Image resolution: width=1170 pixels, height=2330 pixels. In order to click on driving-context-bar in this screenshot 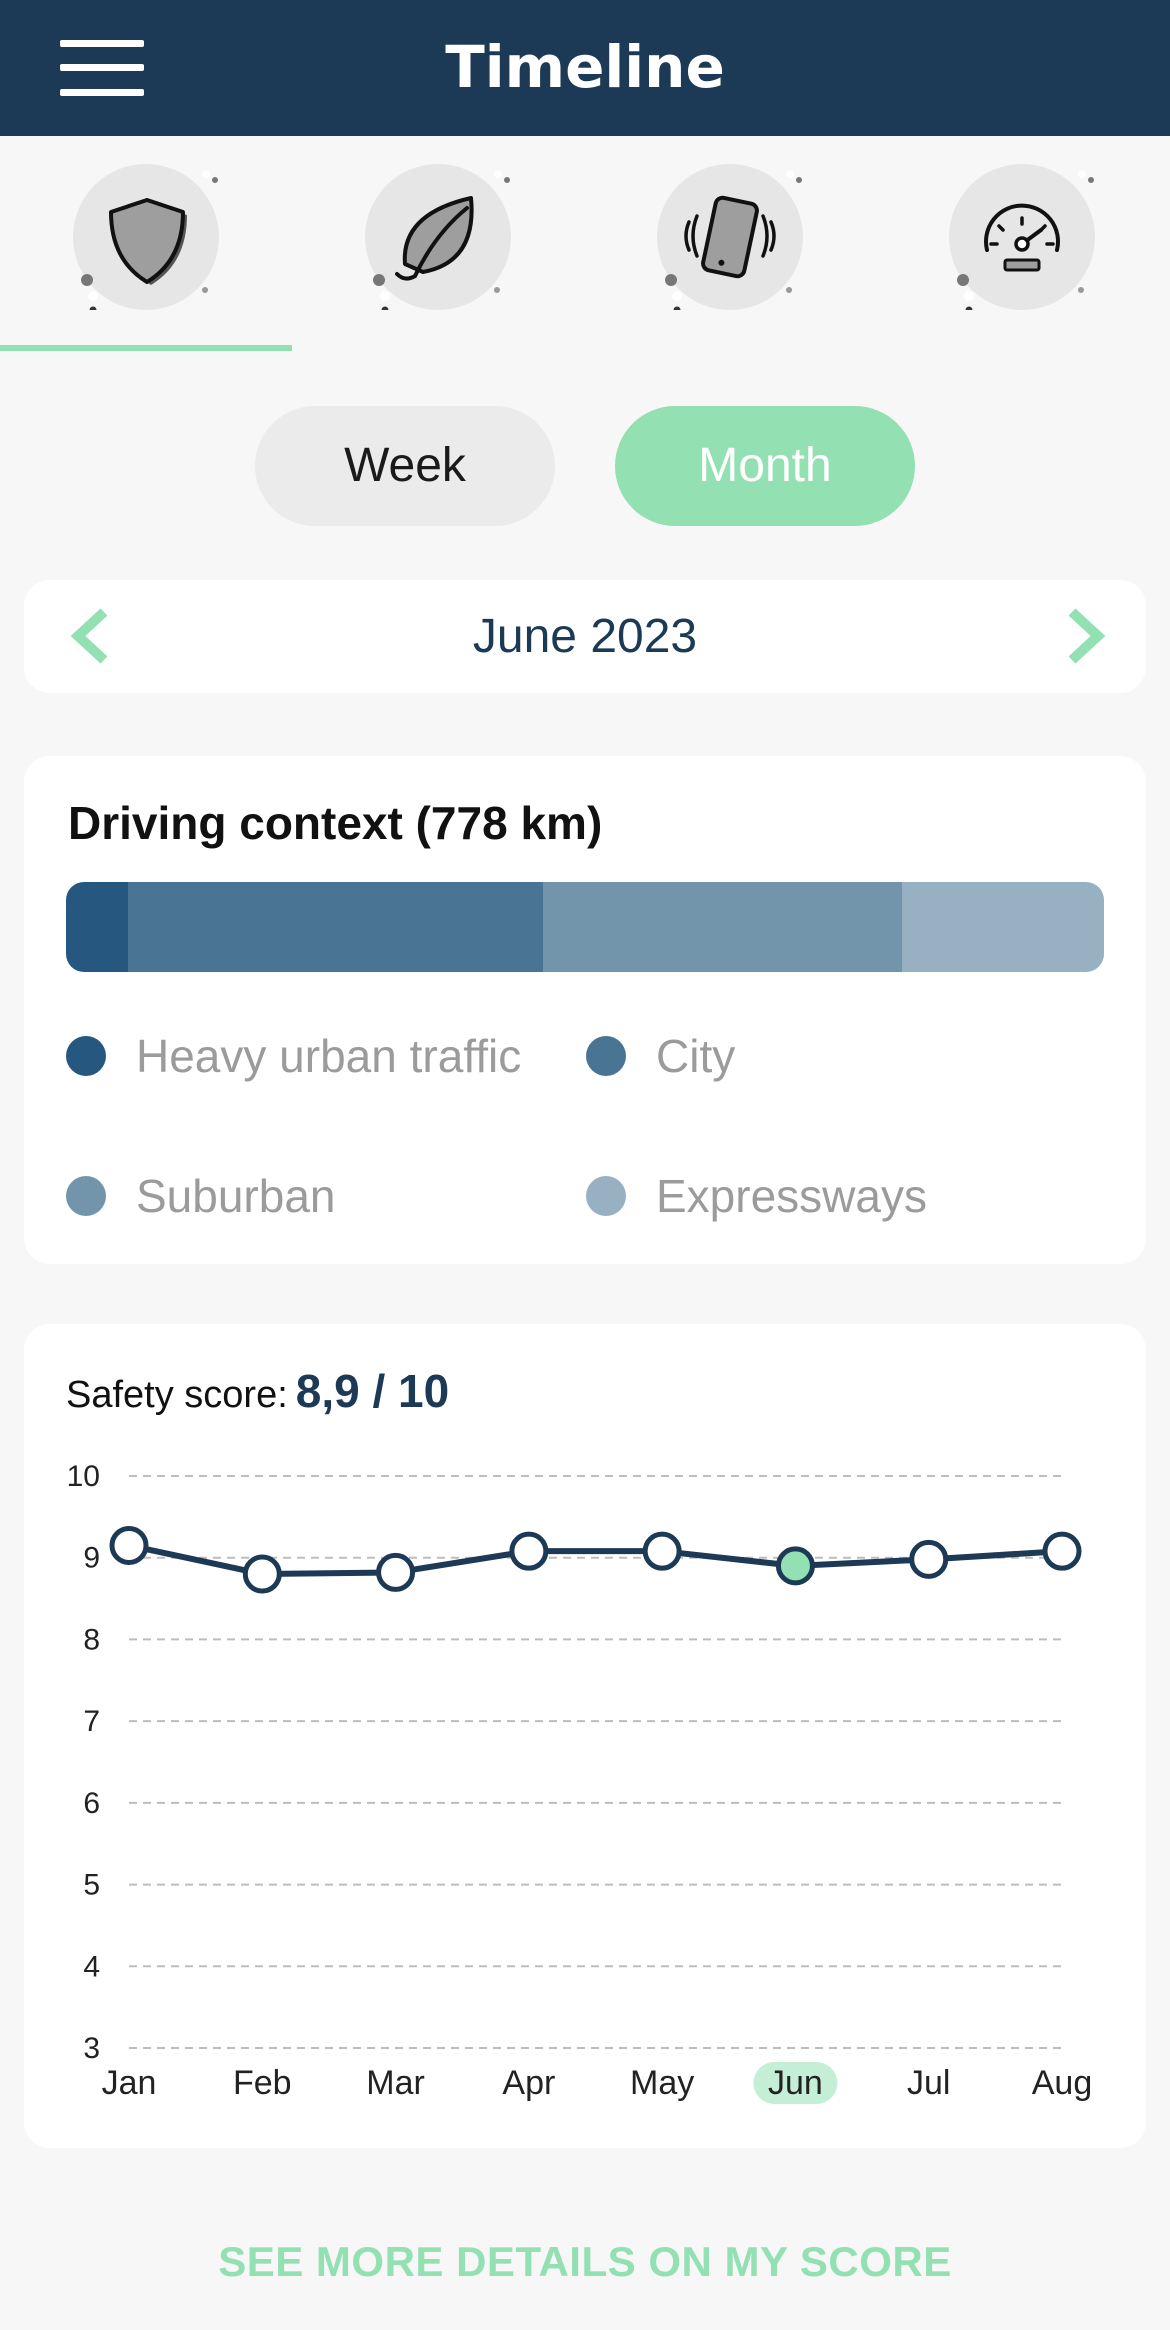, I will do `click(585, 927)`.